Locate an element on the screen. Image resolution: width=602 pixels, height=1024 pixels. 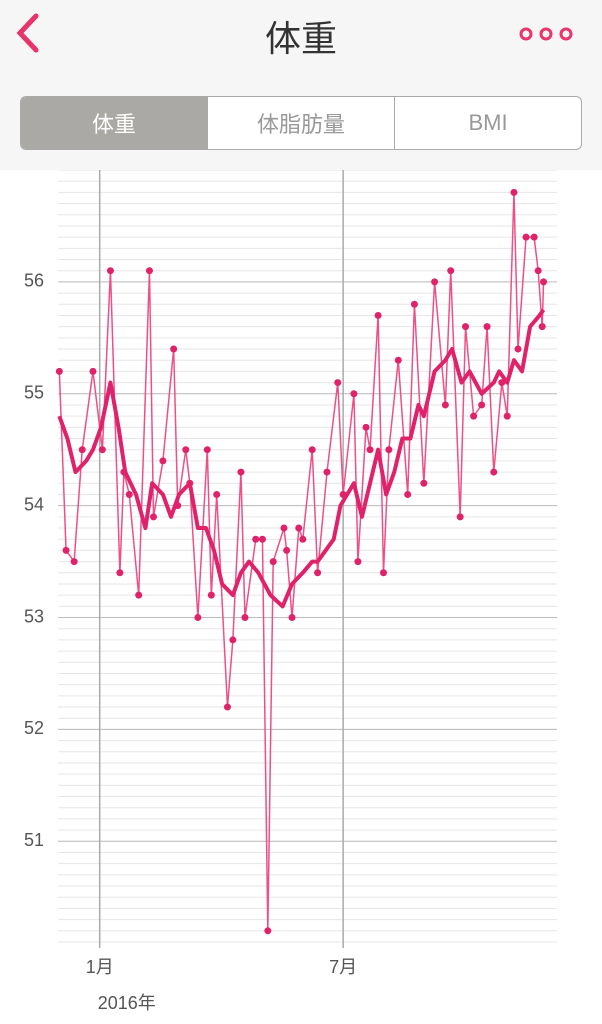
y-tick-label: 55 is located at coordinates (34, 393).